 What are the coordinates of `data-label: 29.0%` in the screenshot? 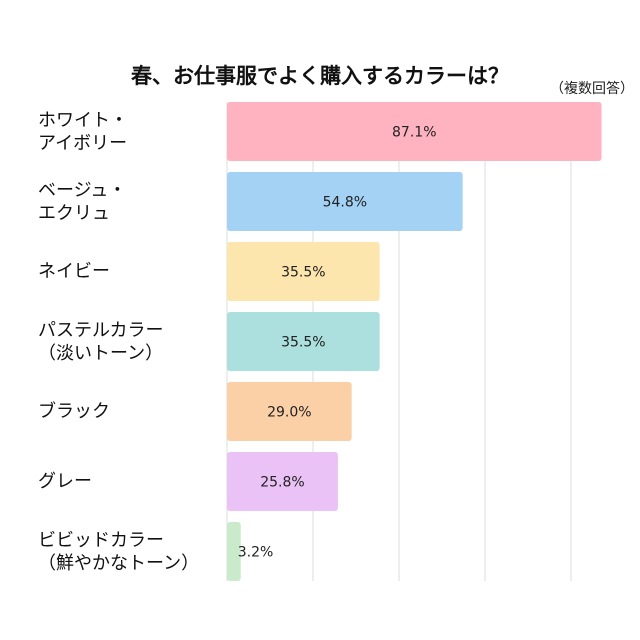 It's located at (289, 413).